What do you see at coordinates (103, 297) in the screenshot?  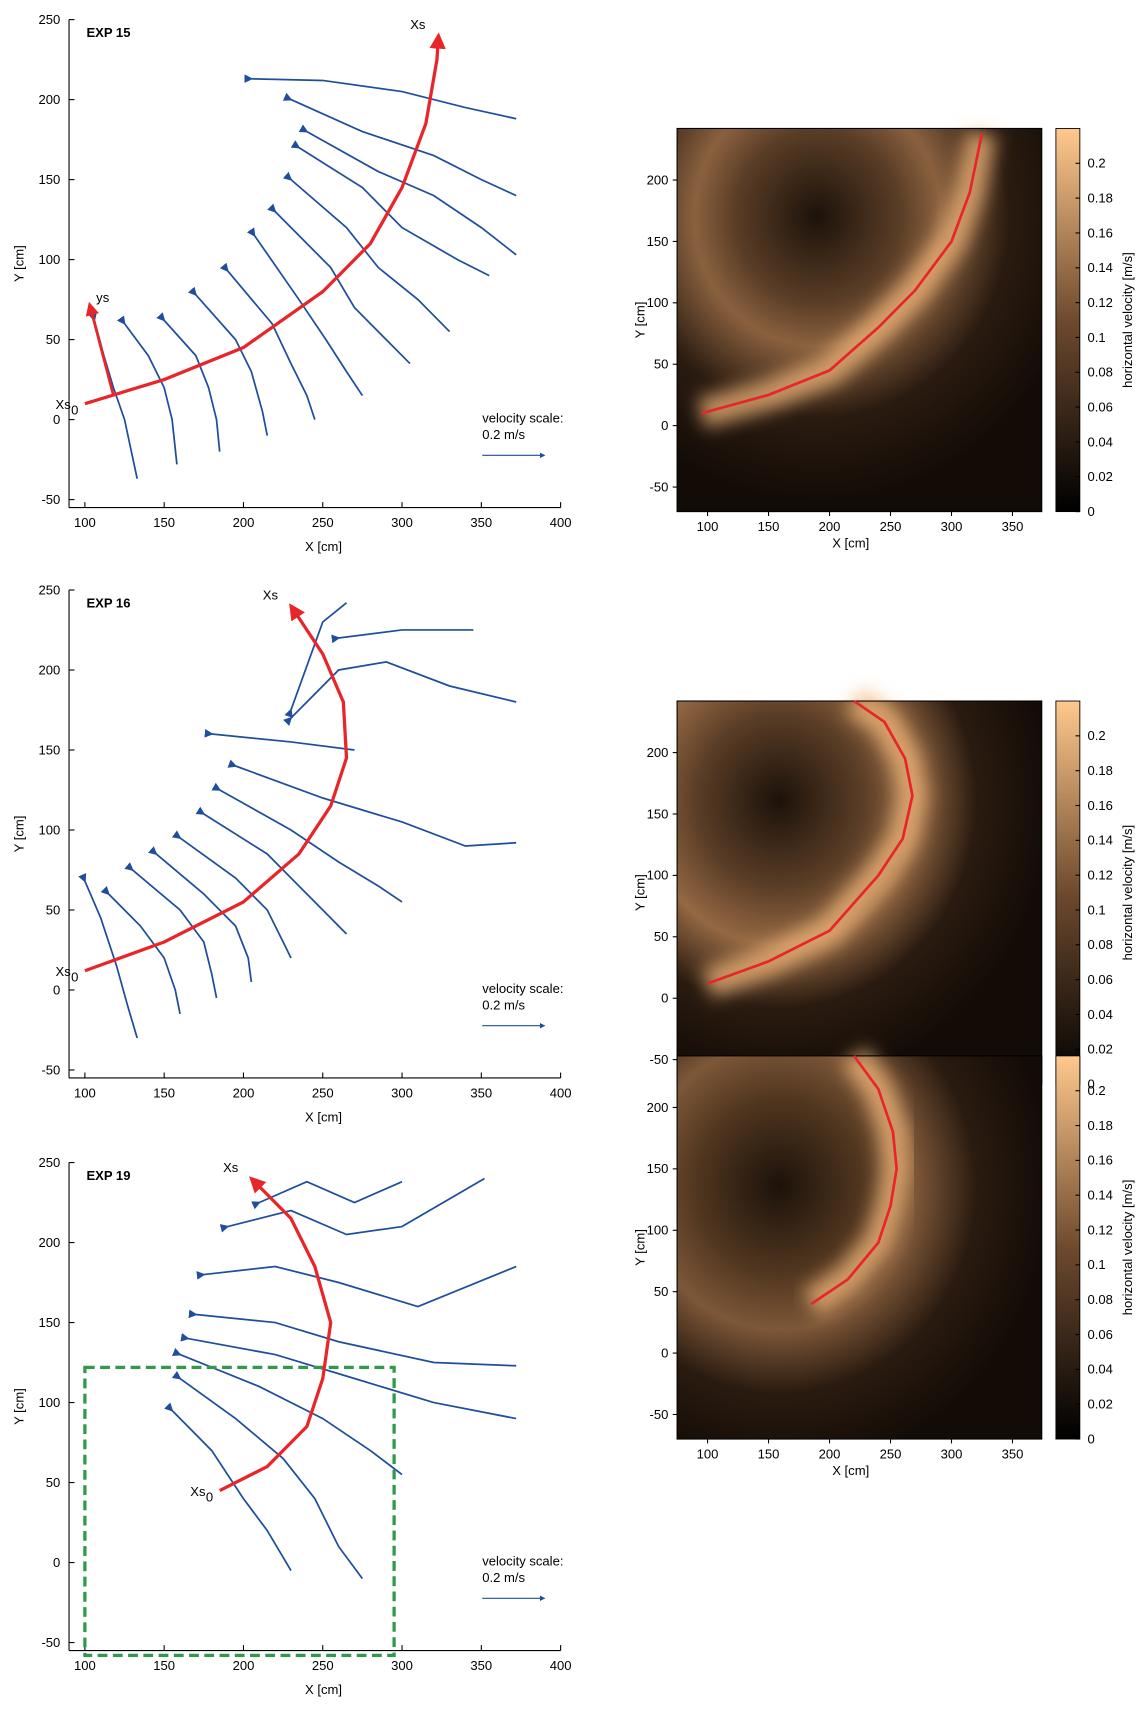 I see `normal-label: ys` at bounding box center [103, 297].